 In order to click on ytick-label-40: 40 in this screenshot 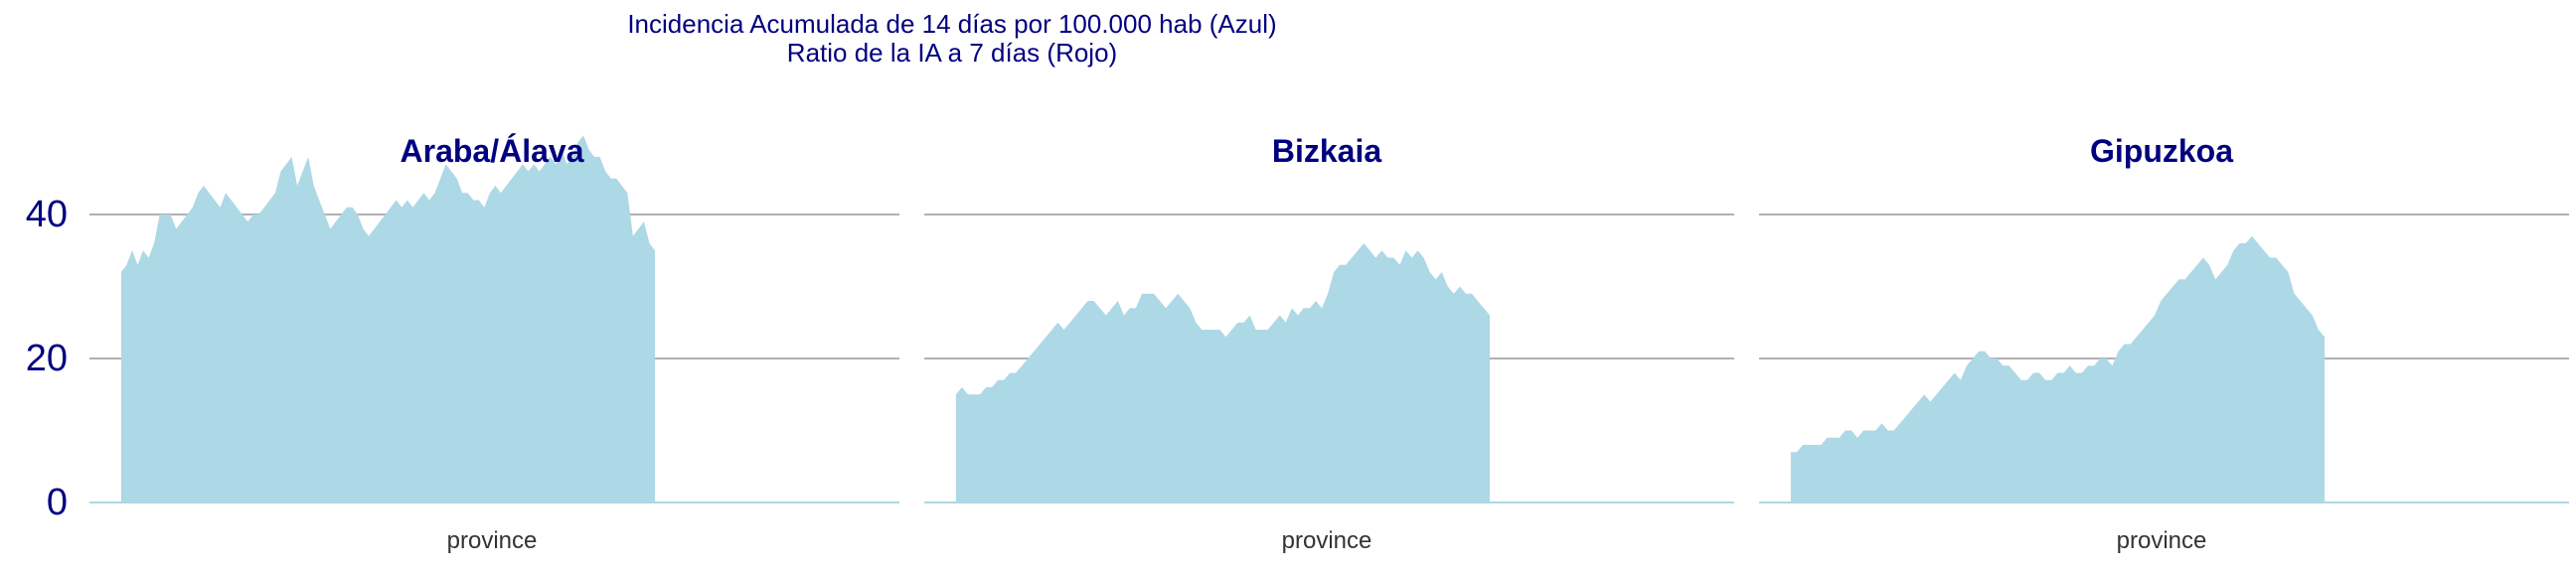, I will do `click(47, 215)`.